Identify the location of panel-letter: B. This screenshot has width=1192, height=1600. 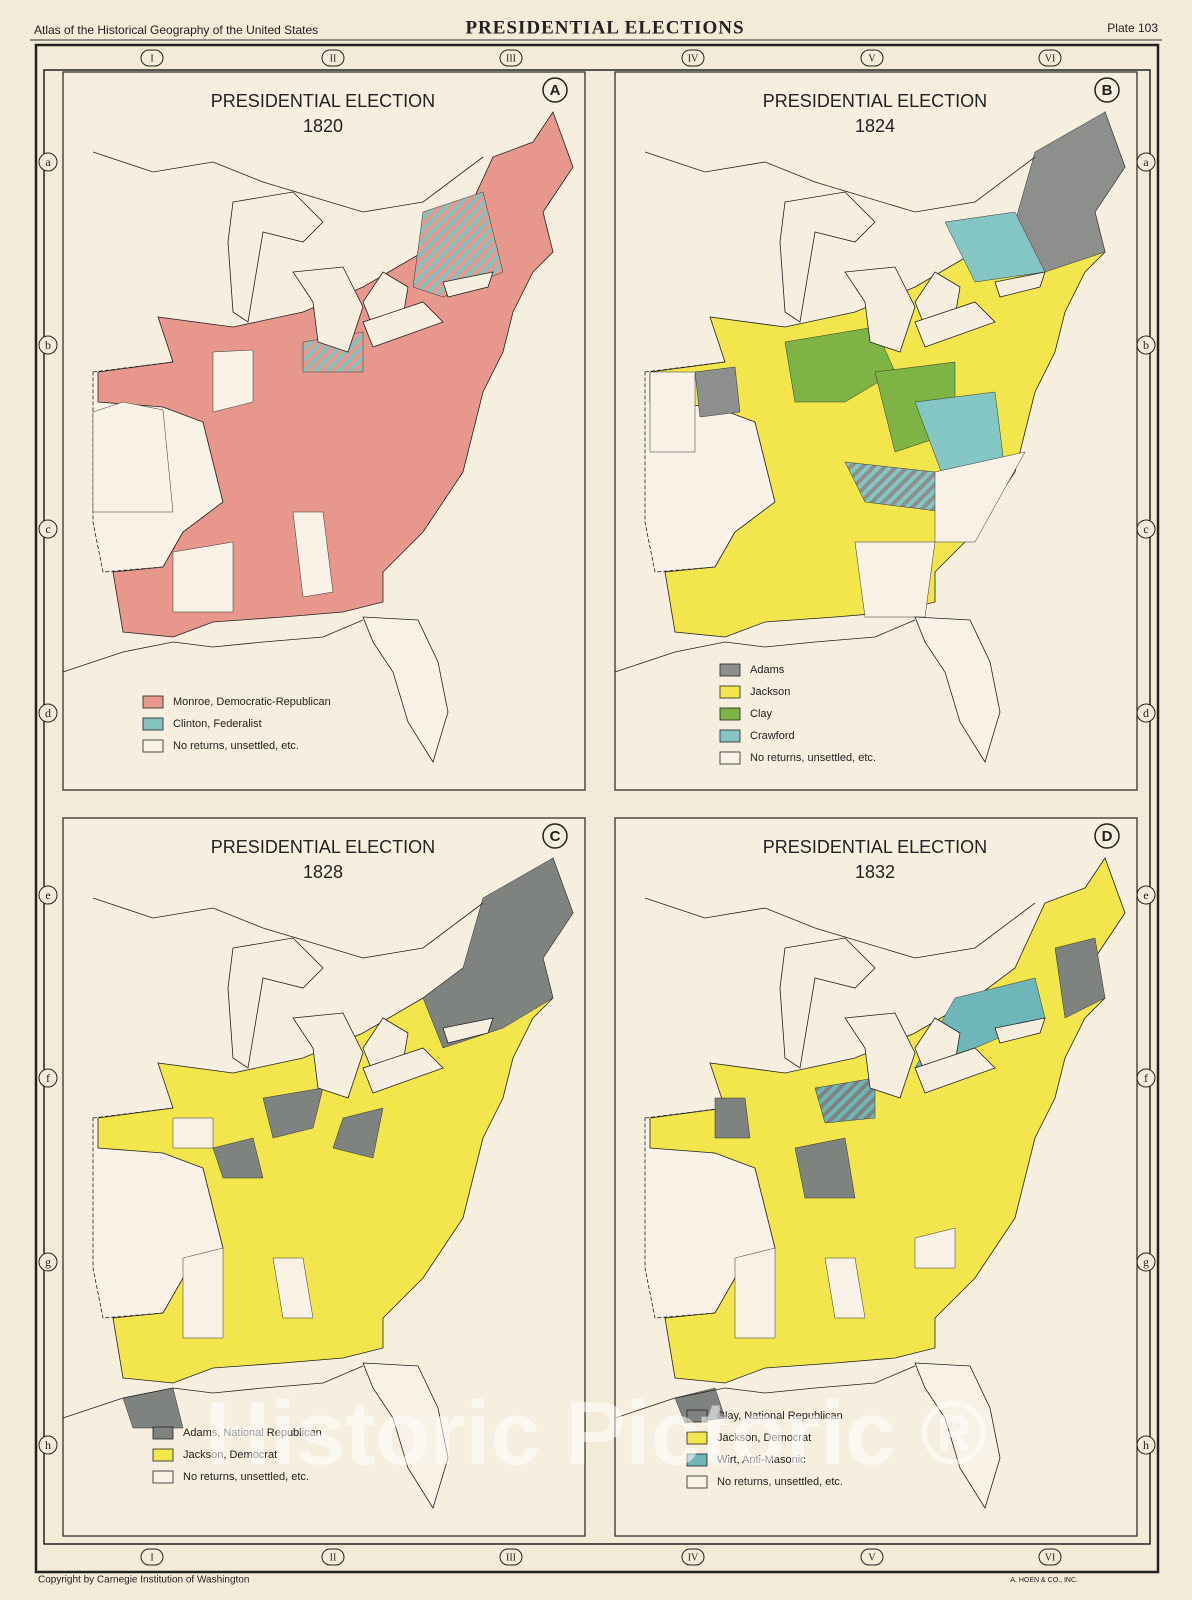
(1107, 90).